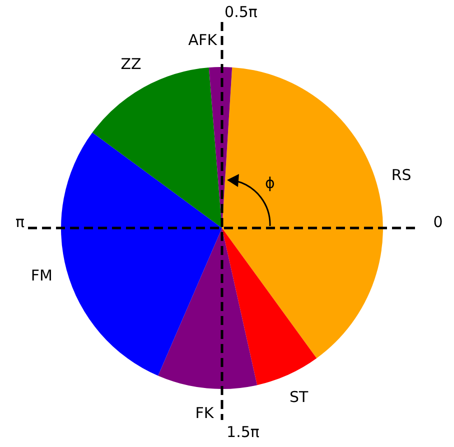 Image resolution: width=454 pixels, height=447 pixels. I want to click on text: 1.5π, so click(243, 432).